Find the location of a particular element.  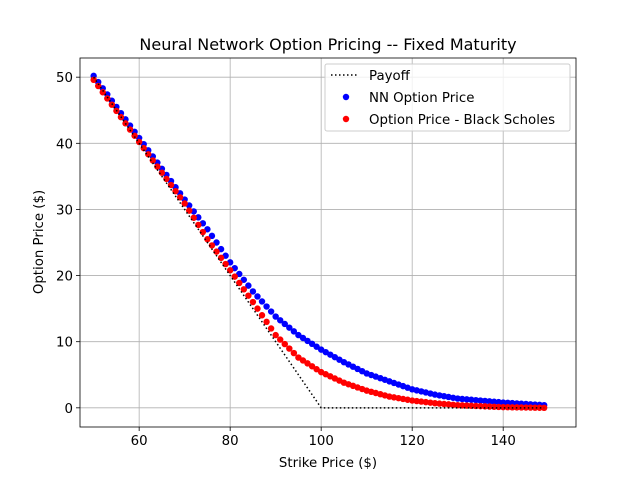

x-axis-label: Strike Price ($) is located at coordinates (328, 463).